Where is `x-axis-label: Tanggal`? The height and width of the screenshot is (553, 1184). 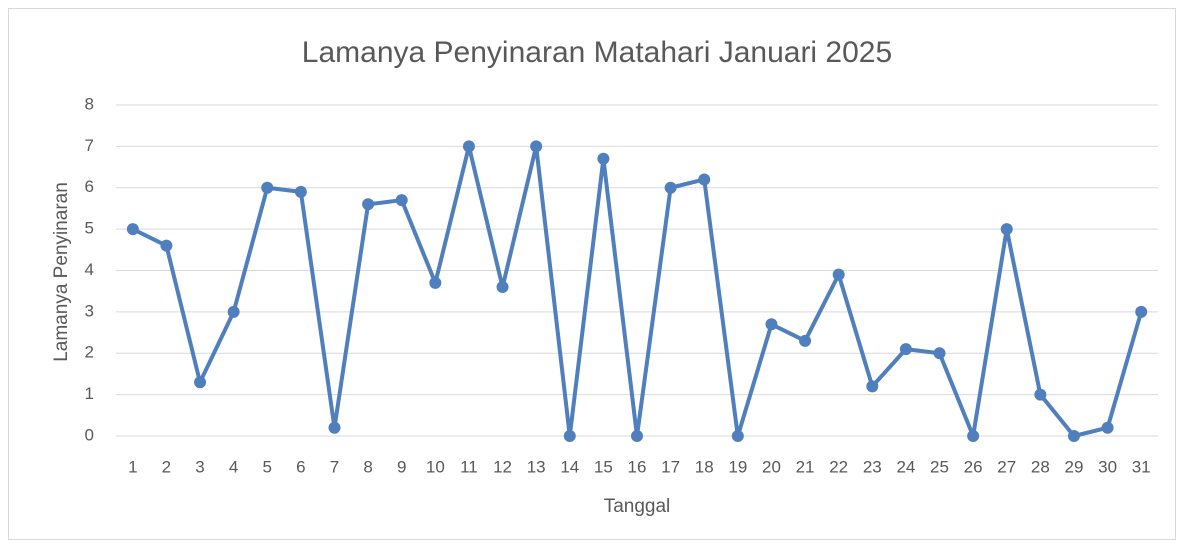 x-axis-label: Tanggal is located at coordinates (637, 506).